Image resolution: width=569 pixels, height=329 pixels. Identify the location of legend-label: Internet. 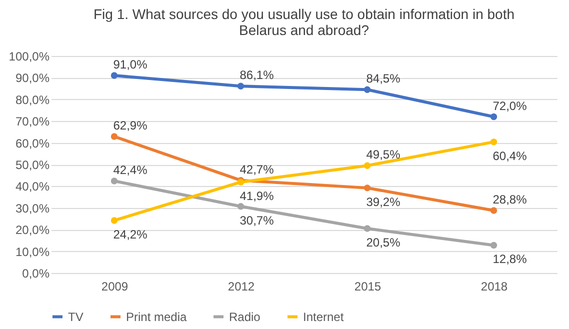
(323, 317).